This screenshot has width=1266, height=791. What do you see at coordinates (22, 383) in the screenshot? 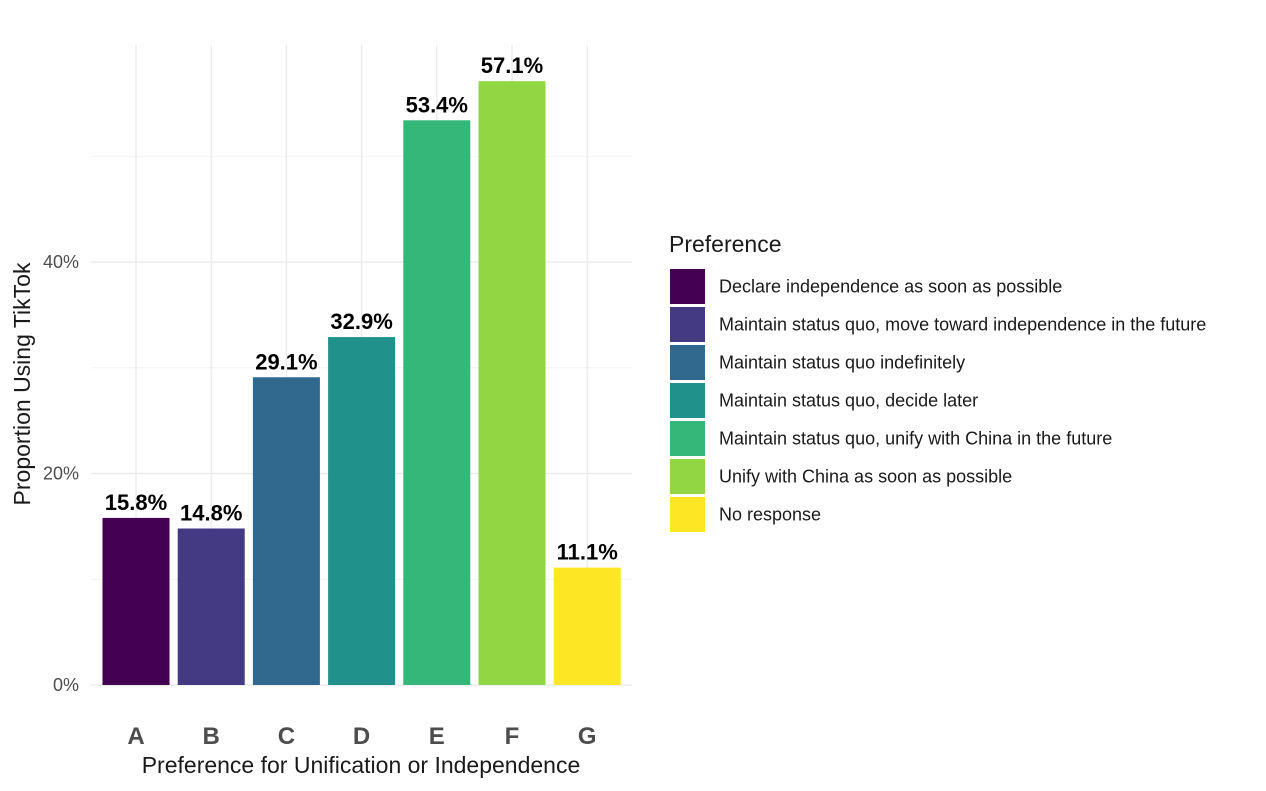
I see `y-axis-title: Proportion Using TikTok` at bounding box center [22, 383].